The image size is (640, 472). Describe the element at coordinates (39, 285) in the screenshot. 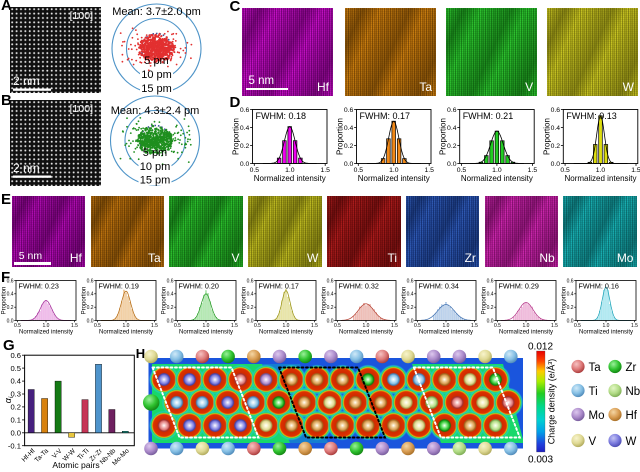

I see `svg-text: FWHM: 0.23` at that location.